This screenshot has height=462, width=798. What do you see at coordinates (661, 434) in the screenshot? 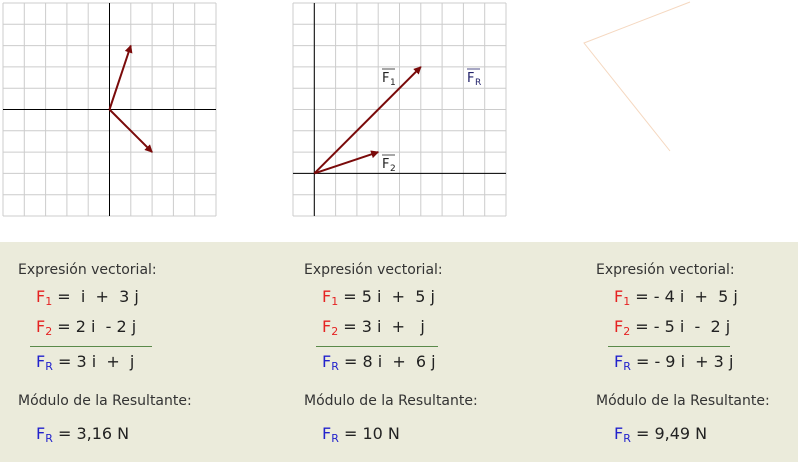
I see `modulus-value: FR = 9,49 N` at bounding box center [661, 434].